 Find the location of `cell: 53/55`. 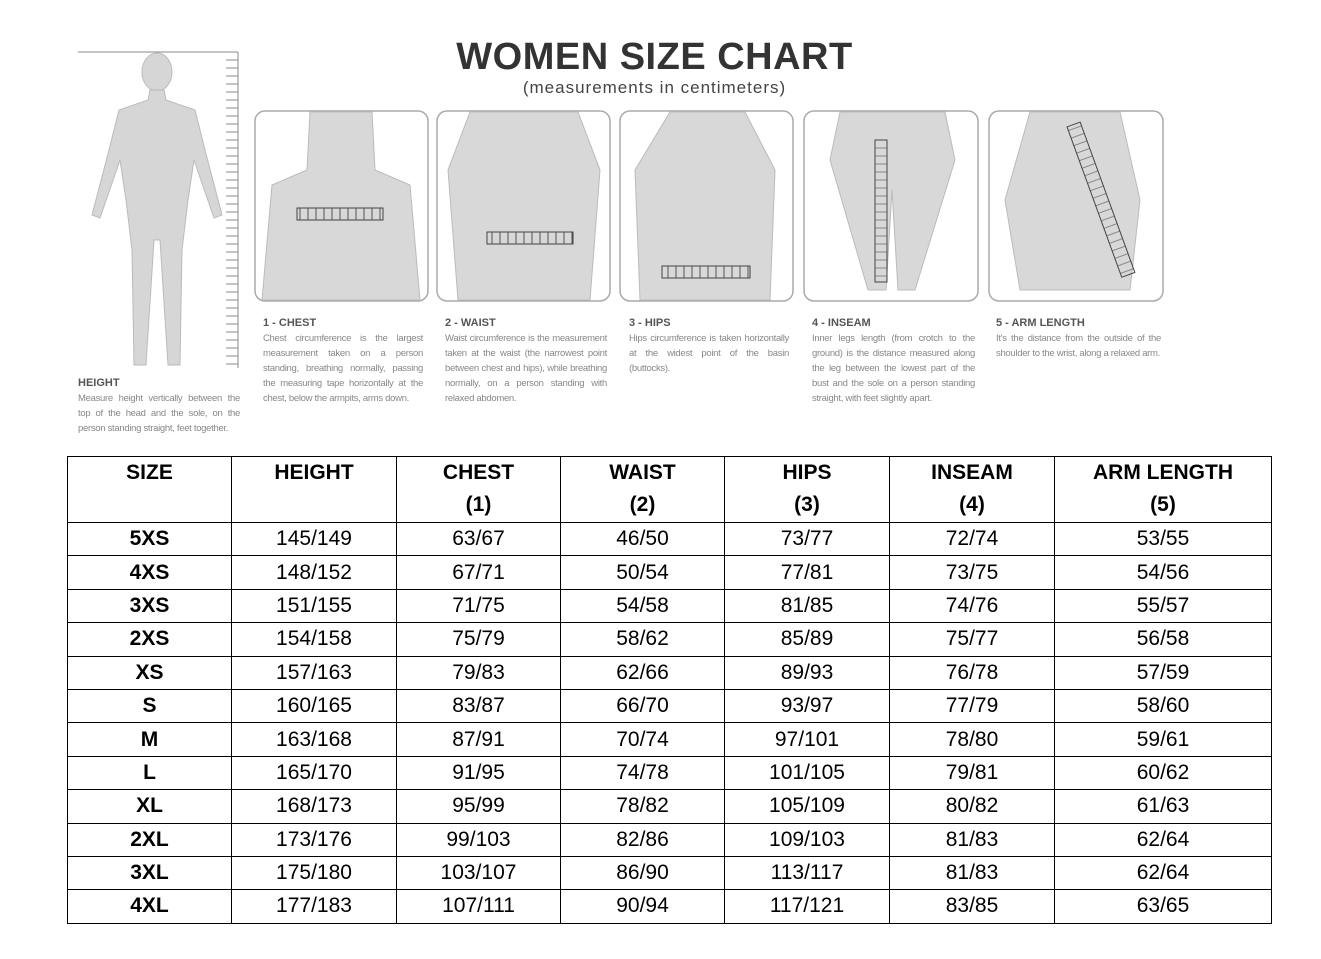

cell: 53/55 is located at coordinates (1163, 539).